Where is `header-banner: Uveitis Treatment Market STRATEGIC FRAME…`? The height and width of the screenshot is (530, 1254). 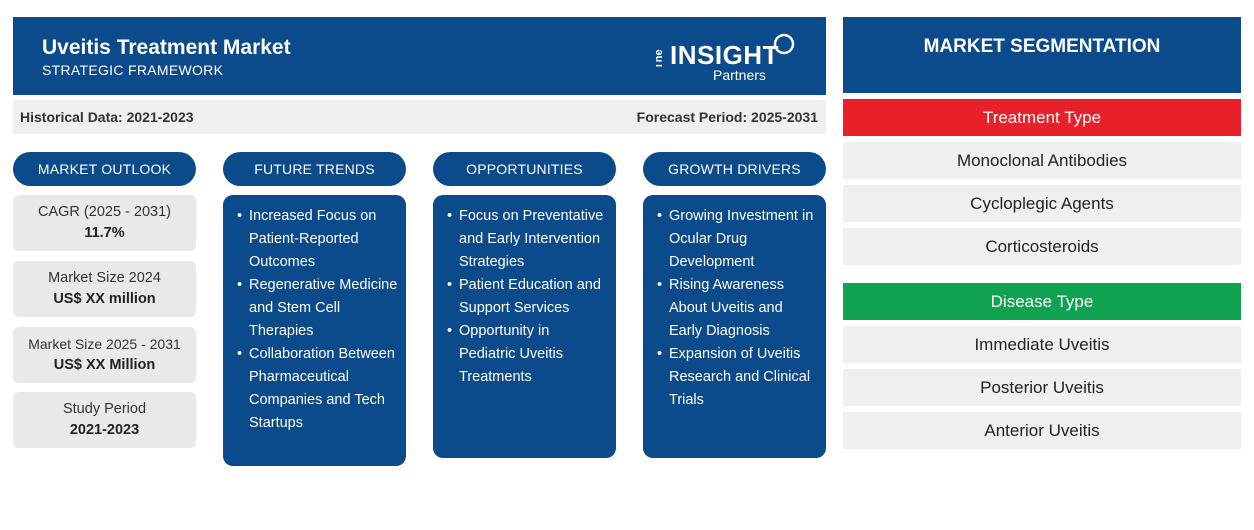 header-banner: Uveitis Treatment Market STRATEGIC FRAME… is located at coordinates (419, 56).